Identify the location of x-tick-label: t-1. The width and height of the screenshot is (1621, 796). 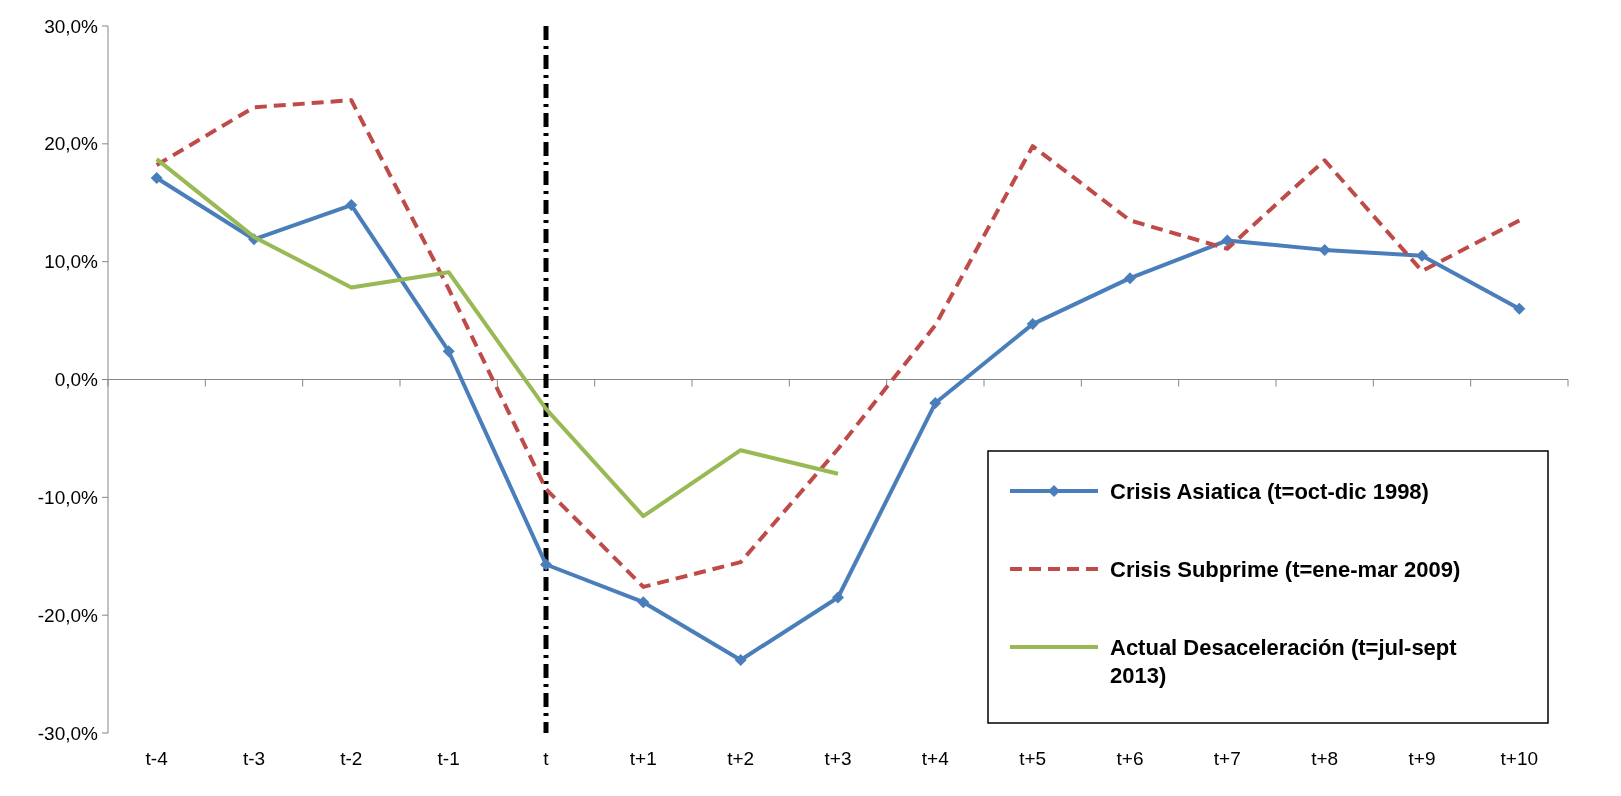
(448, 758).